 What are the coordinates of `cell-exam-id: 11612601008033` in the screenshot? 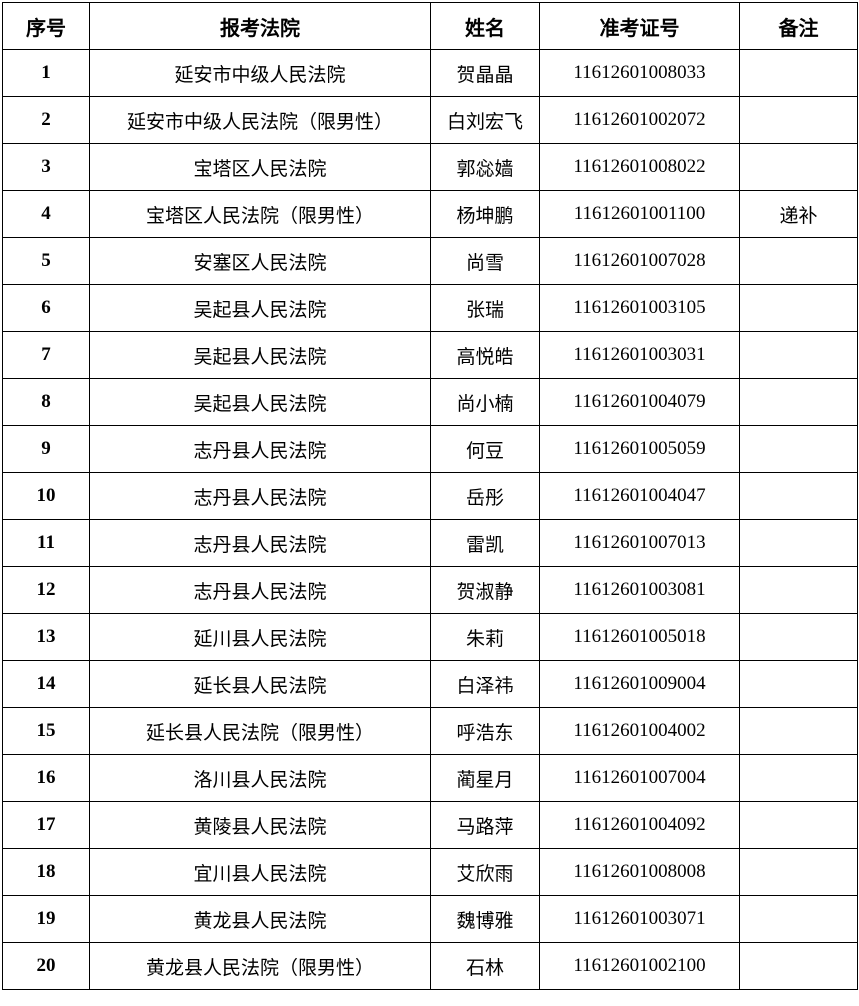 It's located at (639, 73).